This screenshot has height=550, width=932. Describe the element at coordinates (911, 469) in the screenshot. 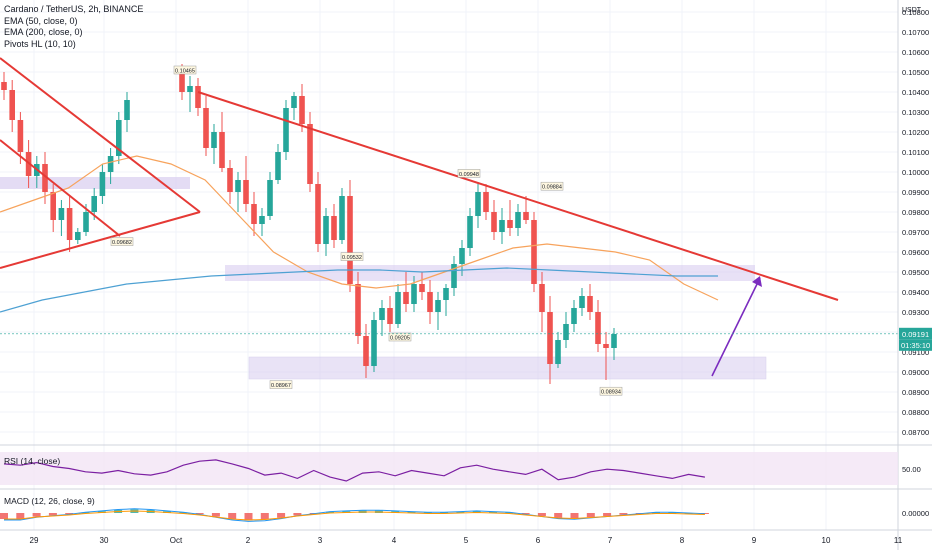

I see `rsi-level-label: 50.00` at that location.